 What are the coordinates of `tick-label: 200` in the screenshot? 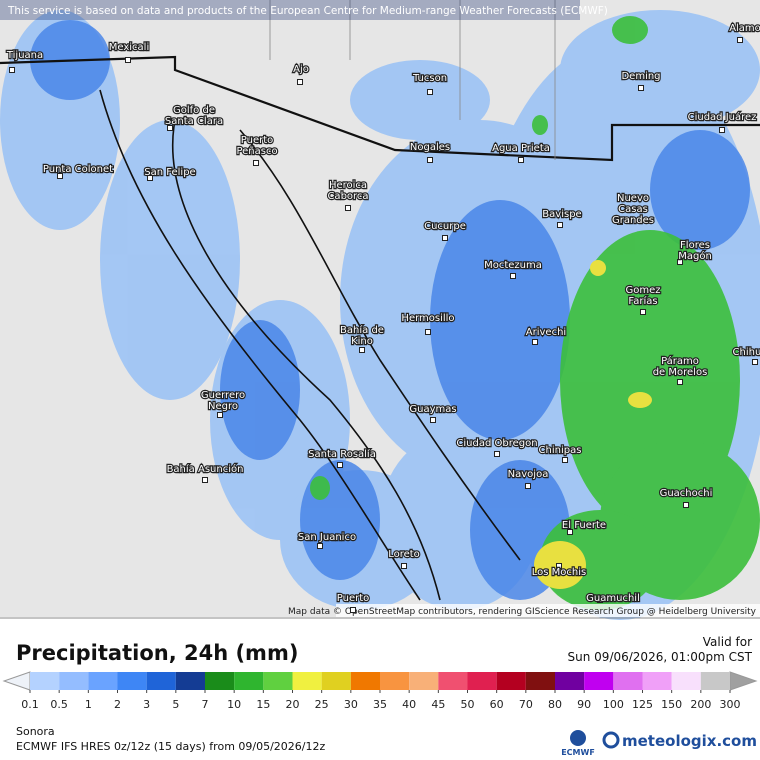 It's located at (700, 704).